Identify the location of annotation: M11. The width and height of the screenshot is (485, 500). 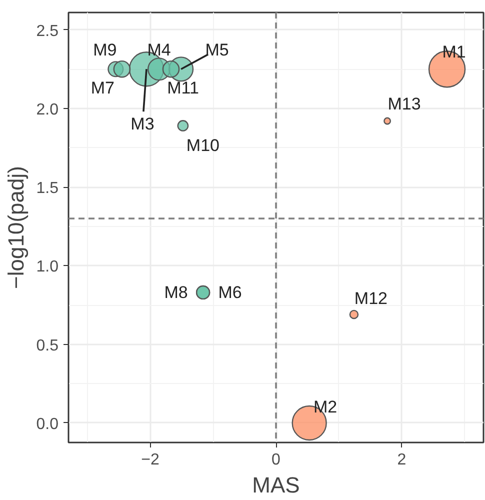
(183, 88).